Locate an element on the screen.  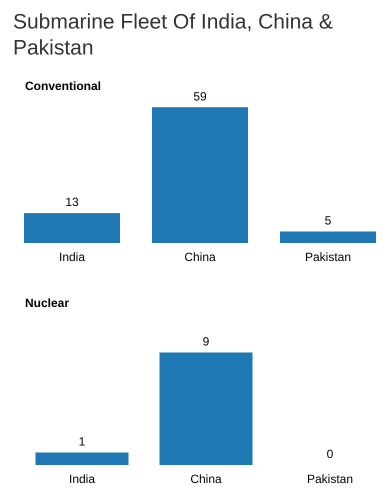
data-label: 0 is located at coordinates (330, 454).